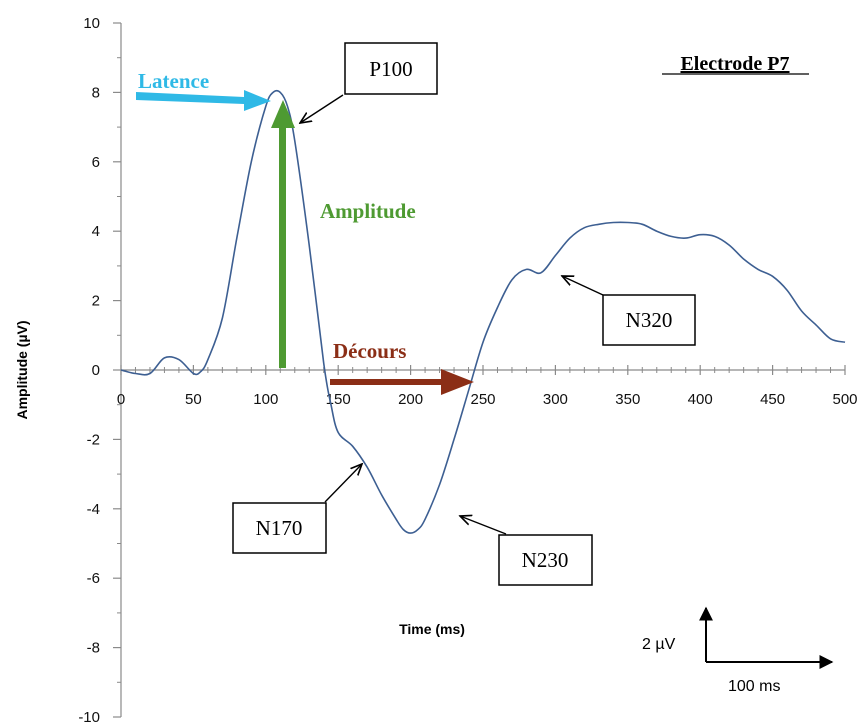 The width and height of the screenshot is (867, 725). What do you see at coordinates (22, 369) in the screenshot?
I see `y-axis-label: Amplitude (µV)` at bounding box center [22, 369].